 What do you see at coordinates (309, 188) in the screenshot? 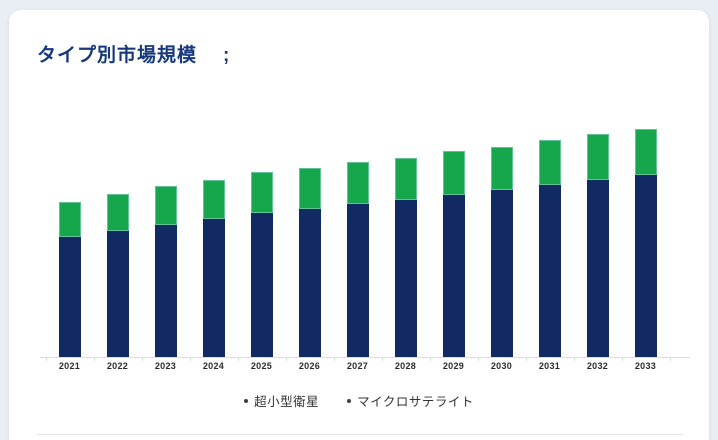
I see `bar-segment-microsatellite-2026` at bounding box center [309, 188].